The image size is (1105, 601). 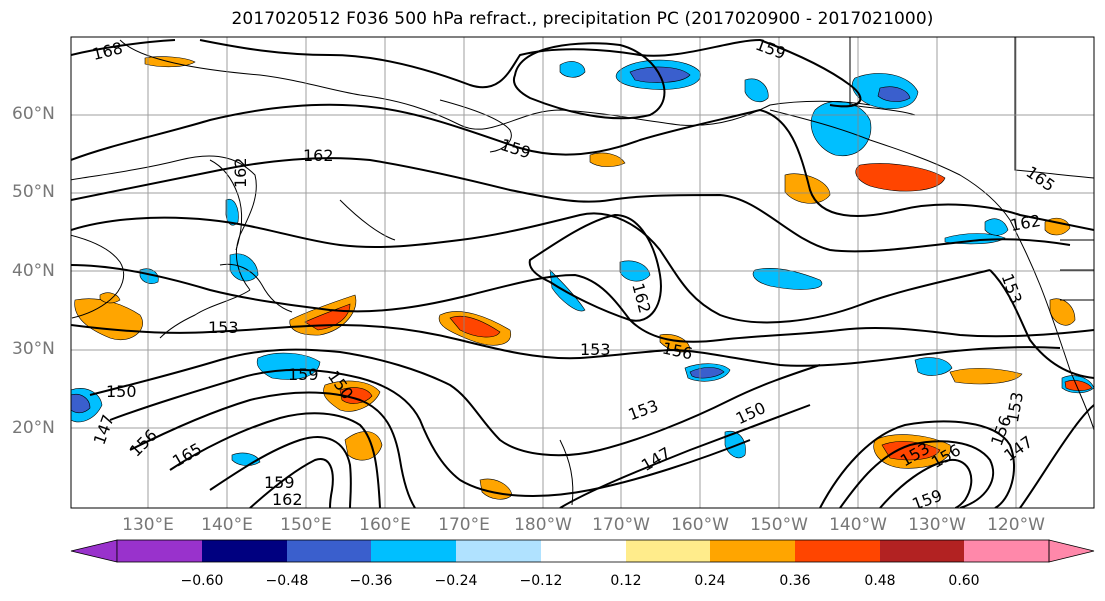 What do you see at coordinates (1016, 525) in the screenshot?
I see `lon-label: 120°W` at bounding box center [1016, 525].